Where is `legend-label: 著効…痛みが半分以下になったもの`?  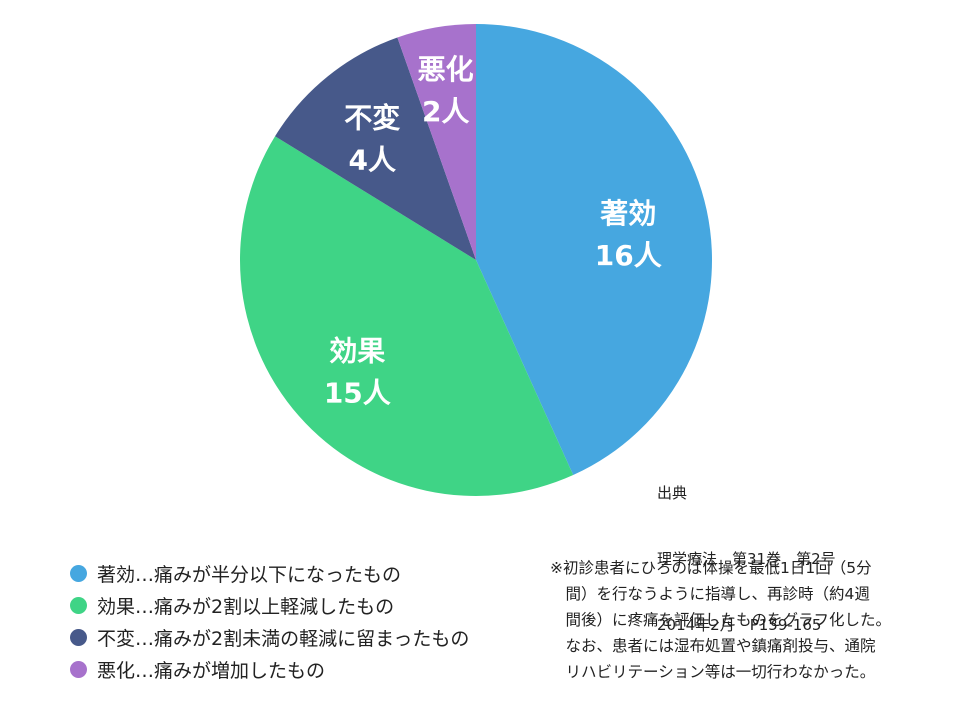 legend-label: 著効…痛みが半分以下になったもの is located at coordinates (249, 574).